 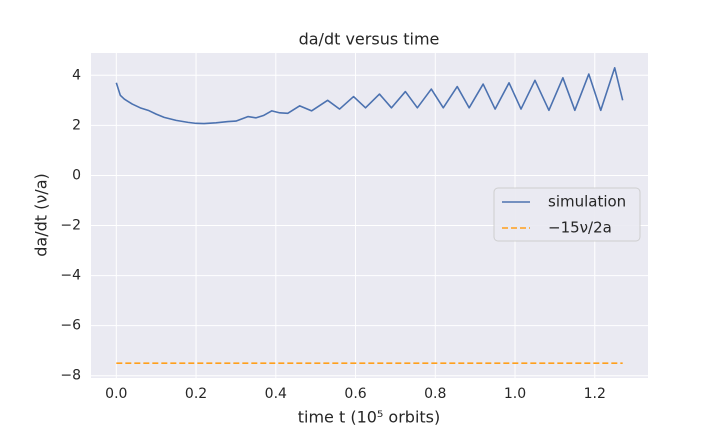 What do you see at coordinates (587, 202) in the screenshot?
I see `legend-label: simulation` at bounding box center [587, 202].